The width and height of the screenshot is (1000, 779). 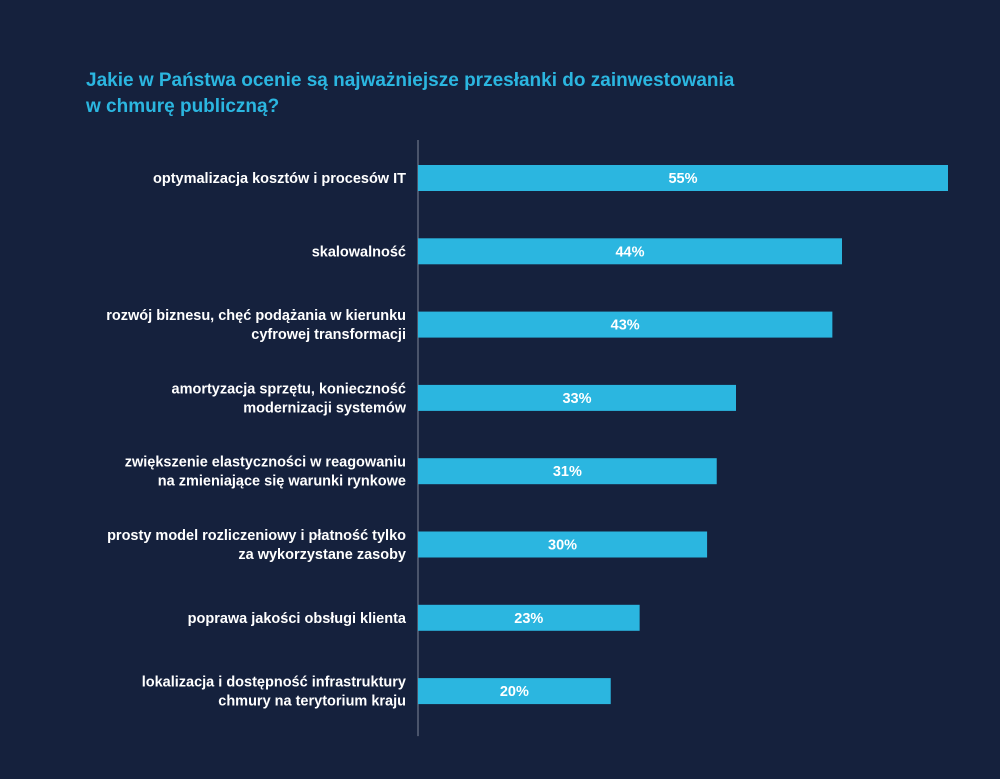 I want to click on bar-value-label: 33%, so click(x=576, y=399).